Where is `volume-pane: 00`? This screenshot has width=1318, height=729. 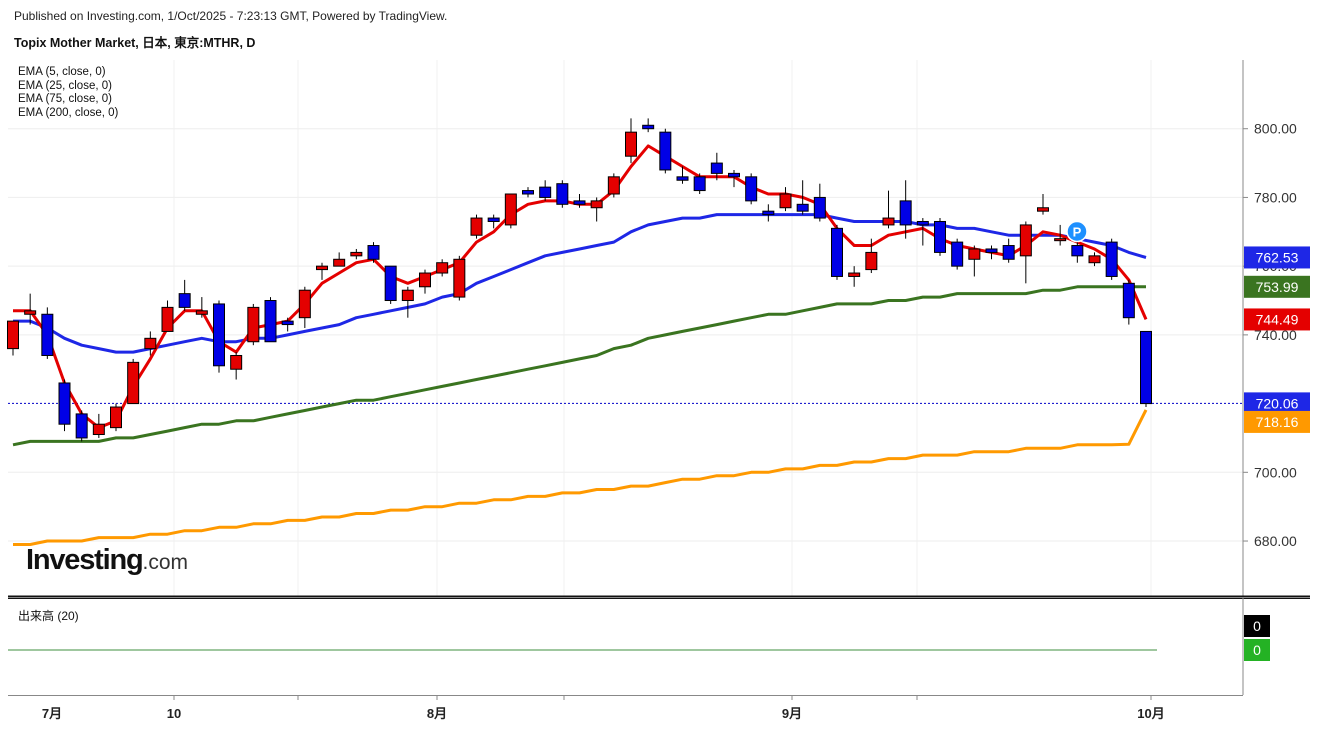
volume-pane: 00 is located at coordinates (639, 638).